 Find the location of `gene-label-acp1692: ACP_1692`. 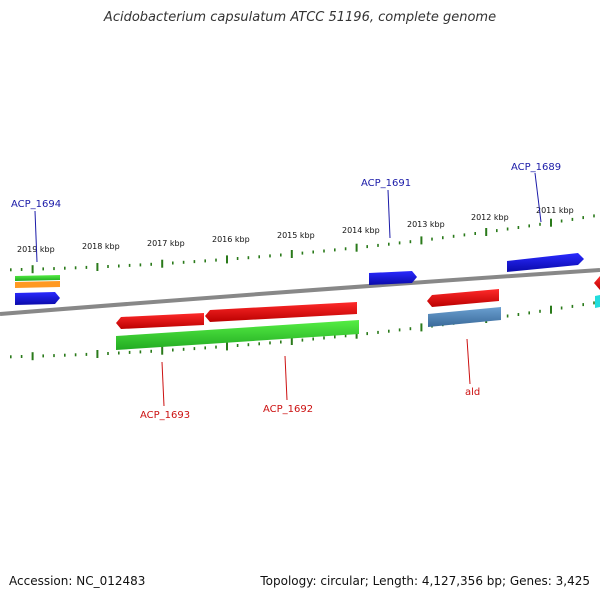

gene-label-acp1692: ACP_1692 is located at coordinates (288, 409).